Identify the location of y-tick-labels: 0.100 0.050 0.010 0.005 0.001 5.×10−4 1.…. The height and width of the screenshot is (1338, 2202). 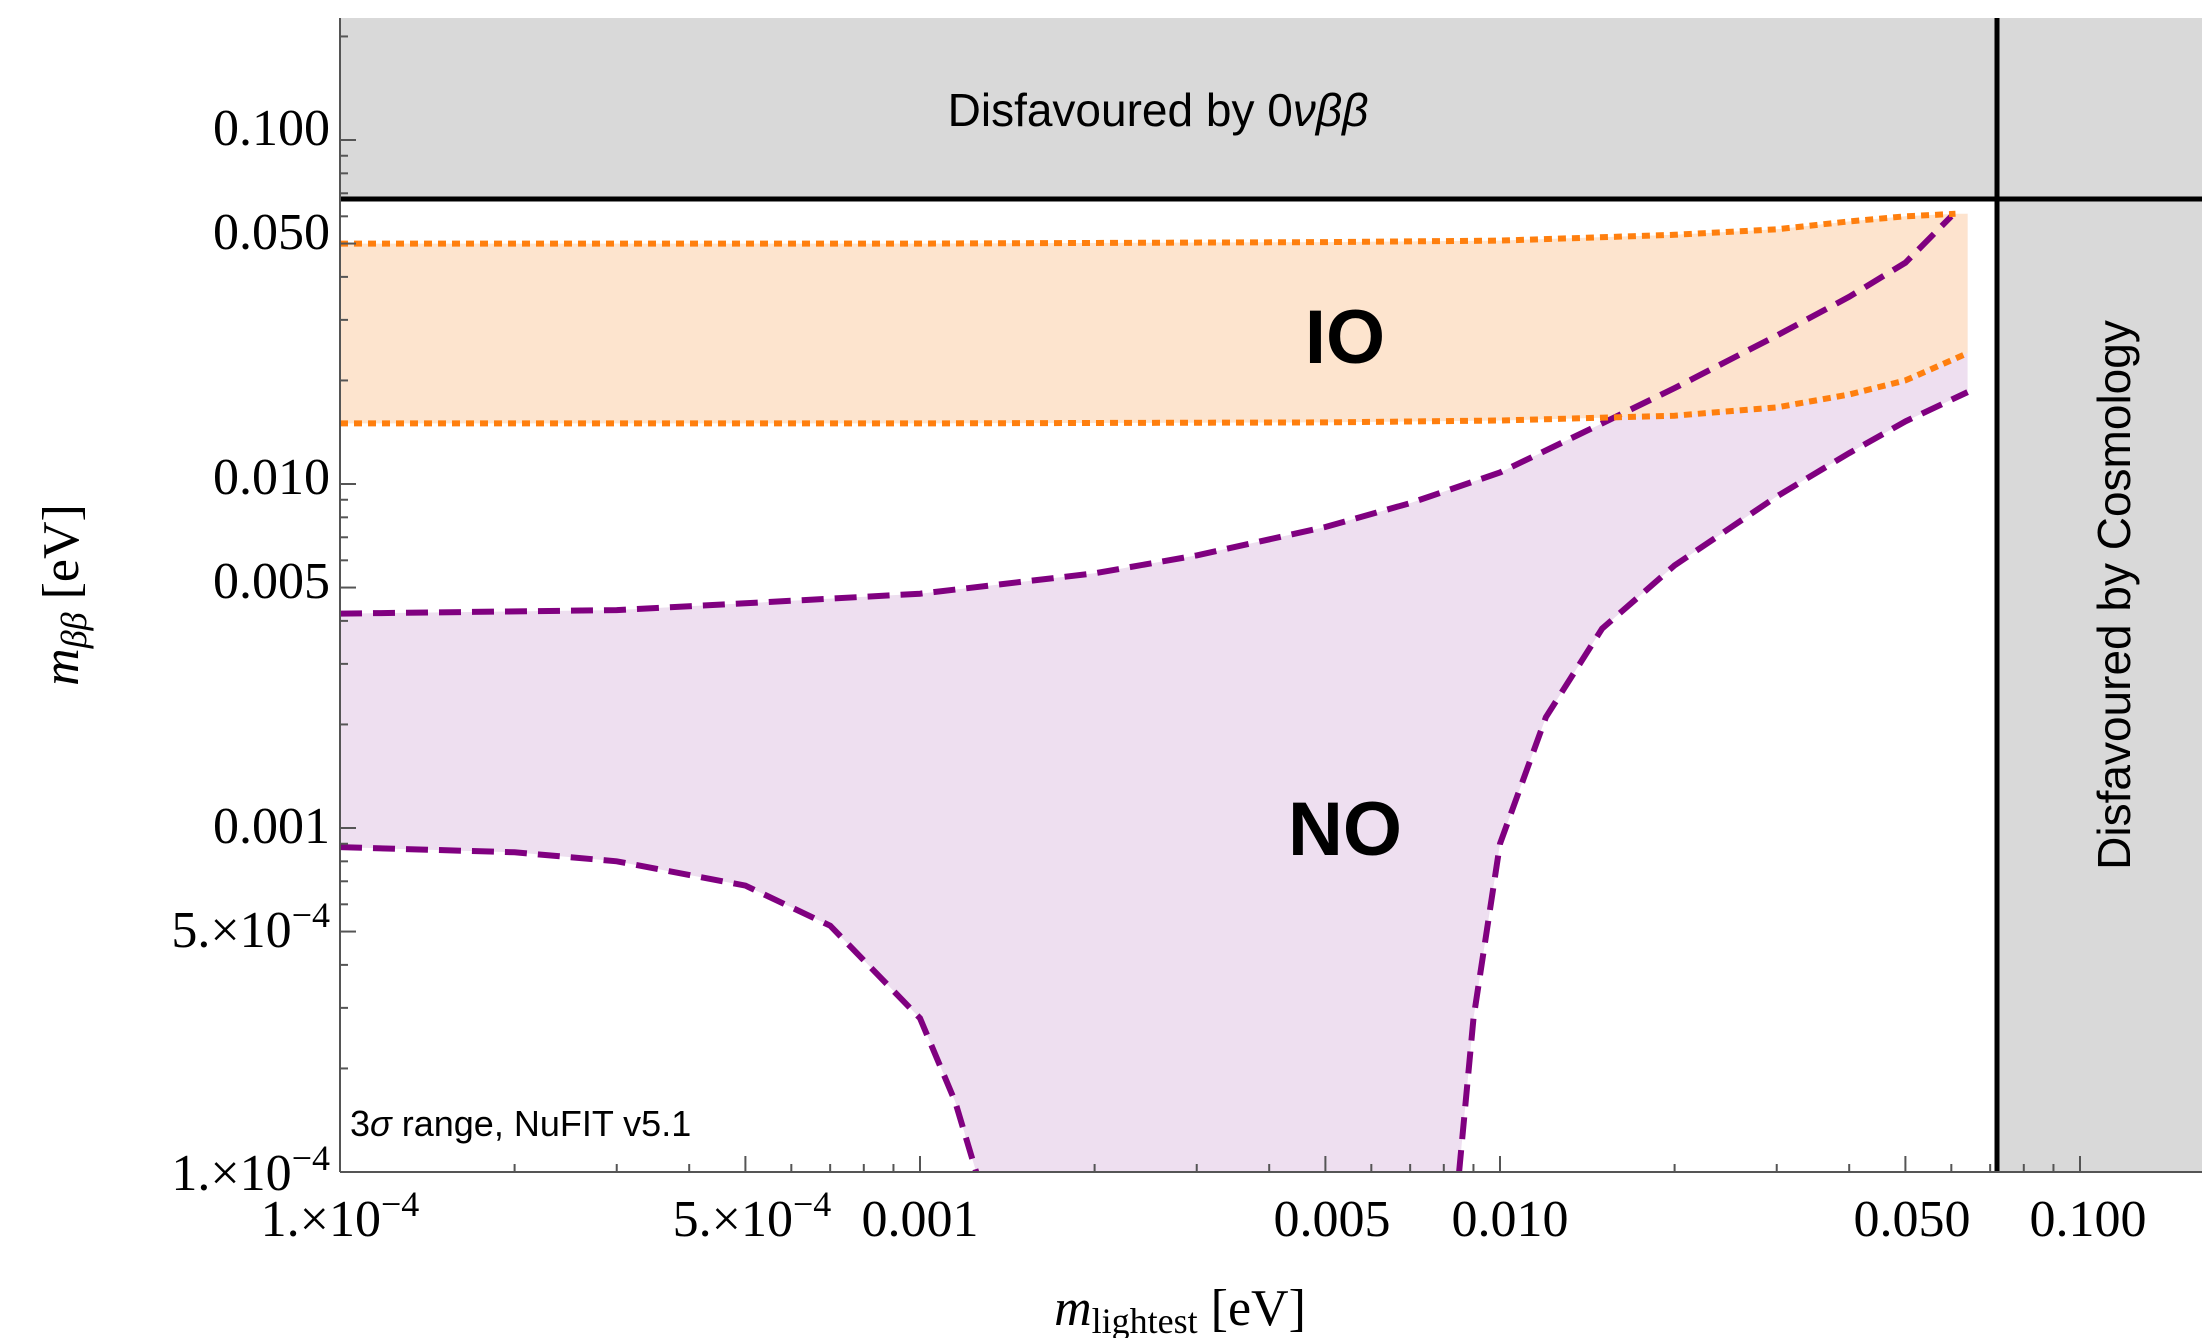
(250, 651).